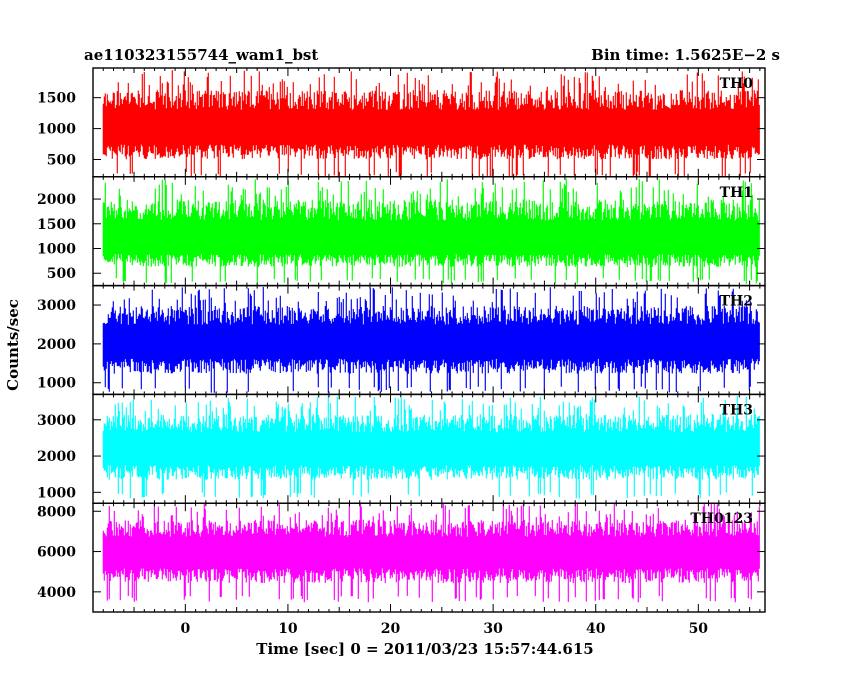 Image resolution: width=850 pixels, height=680 pixels. What do you see at coordinates (201, 55) in the screenshot?
I see `chart-title: ae110323155744_wam1_bst` at bounding box center [201, 55].